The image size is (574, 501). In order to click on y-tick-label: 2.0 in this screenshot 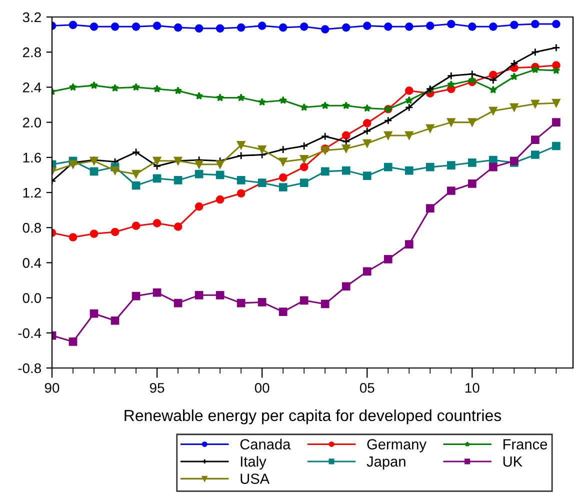, I will do `click(32, 123)`.